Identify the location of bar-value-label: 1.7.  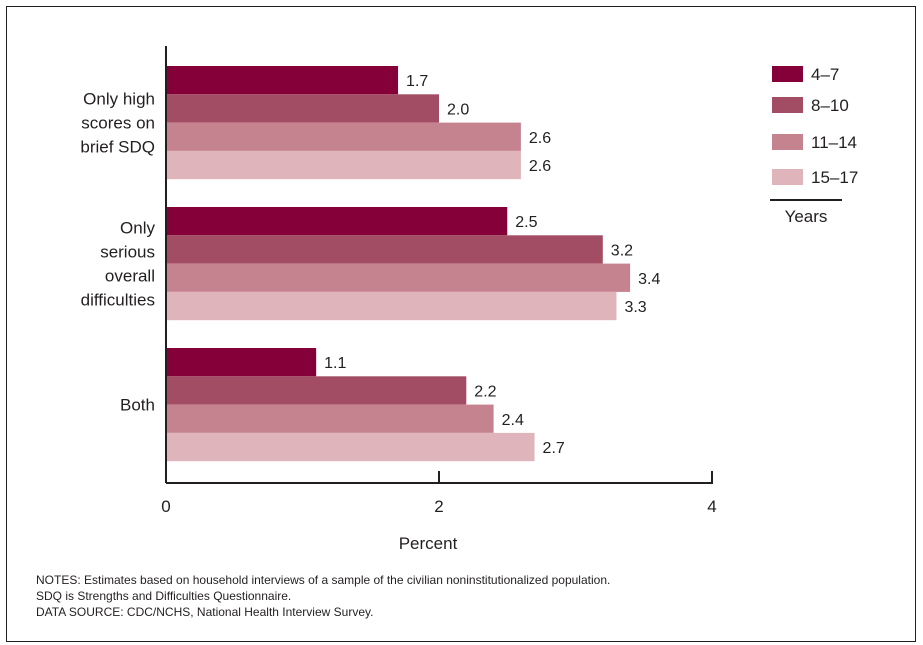
(417, 81).